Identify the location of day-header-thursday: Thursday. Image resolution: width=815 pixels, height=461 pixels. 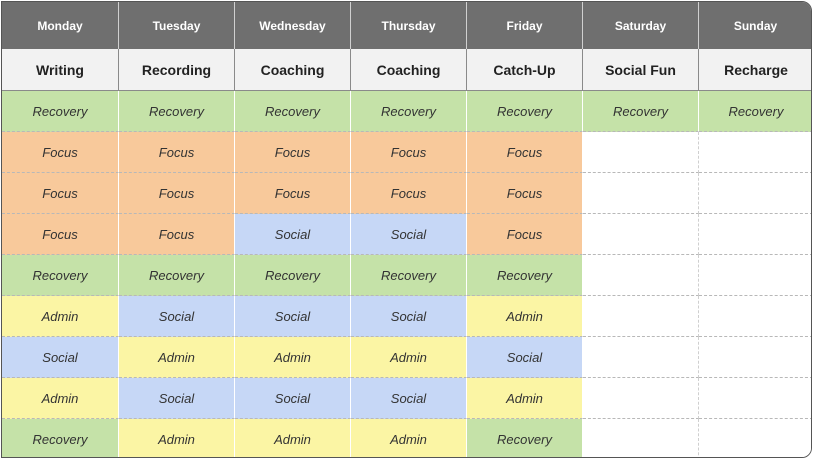
(409, 25).